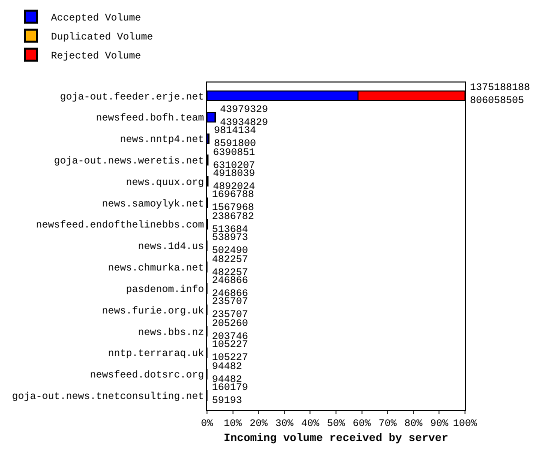 The image size is (550, 455). What do you see at coordinates (361, 424) in the screenshot?
I see `x-tick-label: 60%` at bounding box center [361, 424].